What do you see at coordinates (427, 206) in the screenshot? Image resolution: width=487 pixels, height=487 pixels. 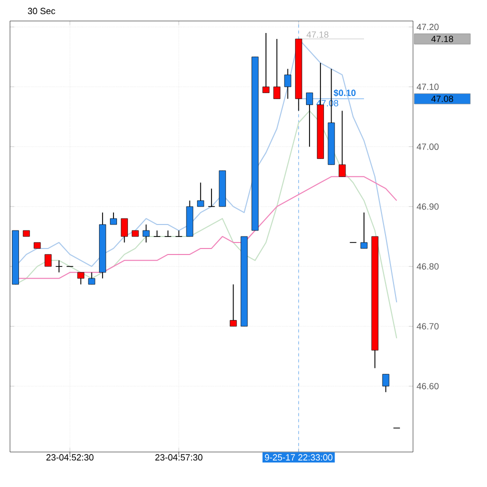 I see `y-tick-label: 46.90` at bounding box center [427, 206].